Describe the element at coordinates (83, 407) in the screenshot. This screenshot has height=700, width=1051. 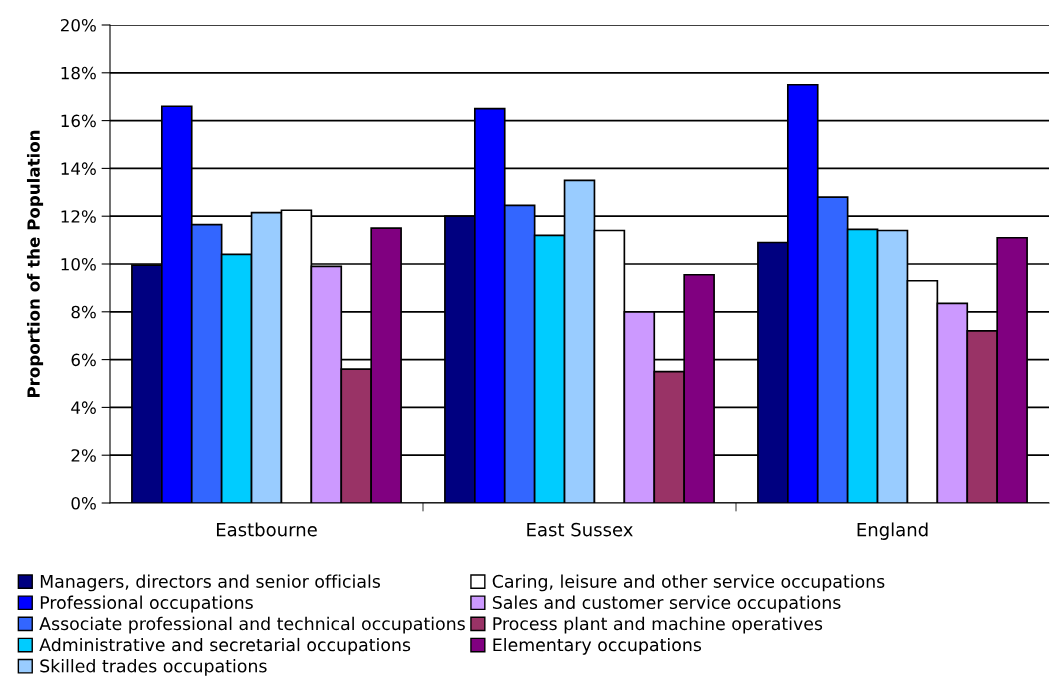
I see `y-tick-label: 4%` at that location.